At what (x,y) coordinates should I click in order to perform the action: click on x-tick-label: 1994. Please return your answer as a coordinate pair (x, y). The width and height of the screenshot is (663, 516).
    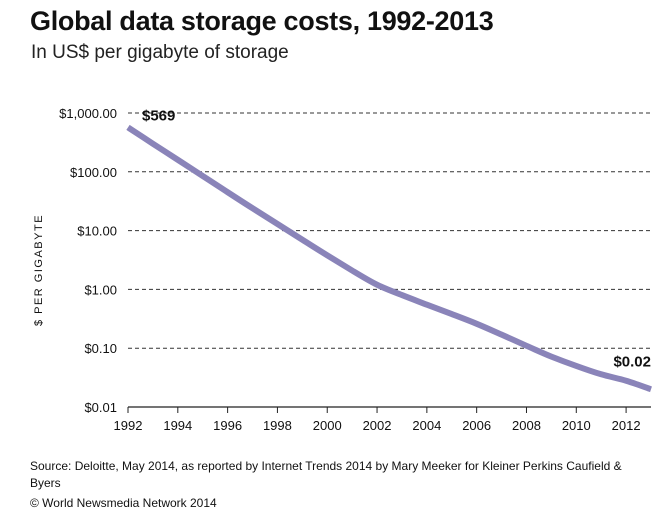
    Looking at the image, I should click on (177, 425).